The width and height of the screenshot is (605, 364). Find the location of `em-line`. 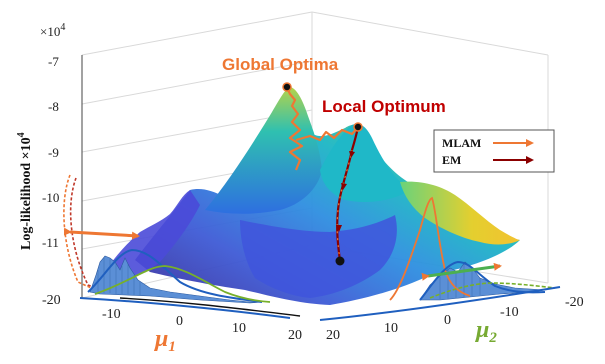

em-line is located at coordinates (348, 194).